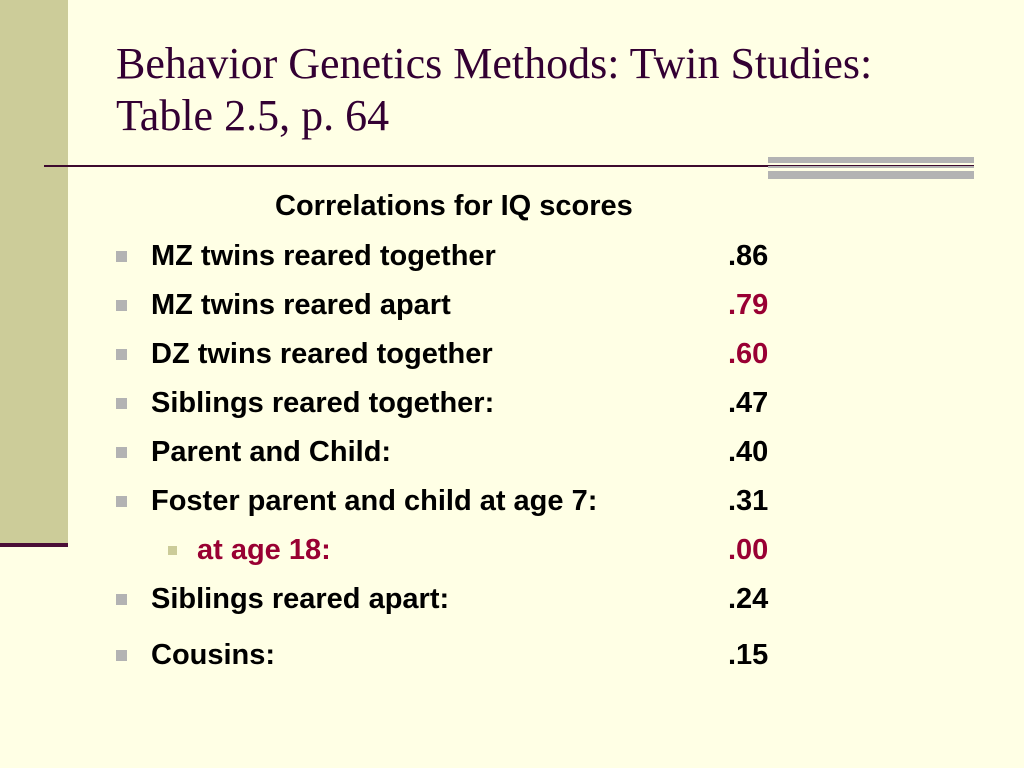 The width and height of the screenshot is (1024, 768). What do you see at coordinates (512, 305) in the screenshot?
I see `list-item: MZ twins reared apart .79` at bounding box center [512, 305].